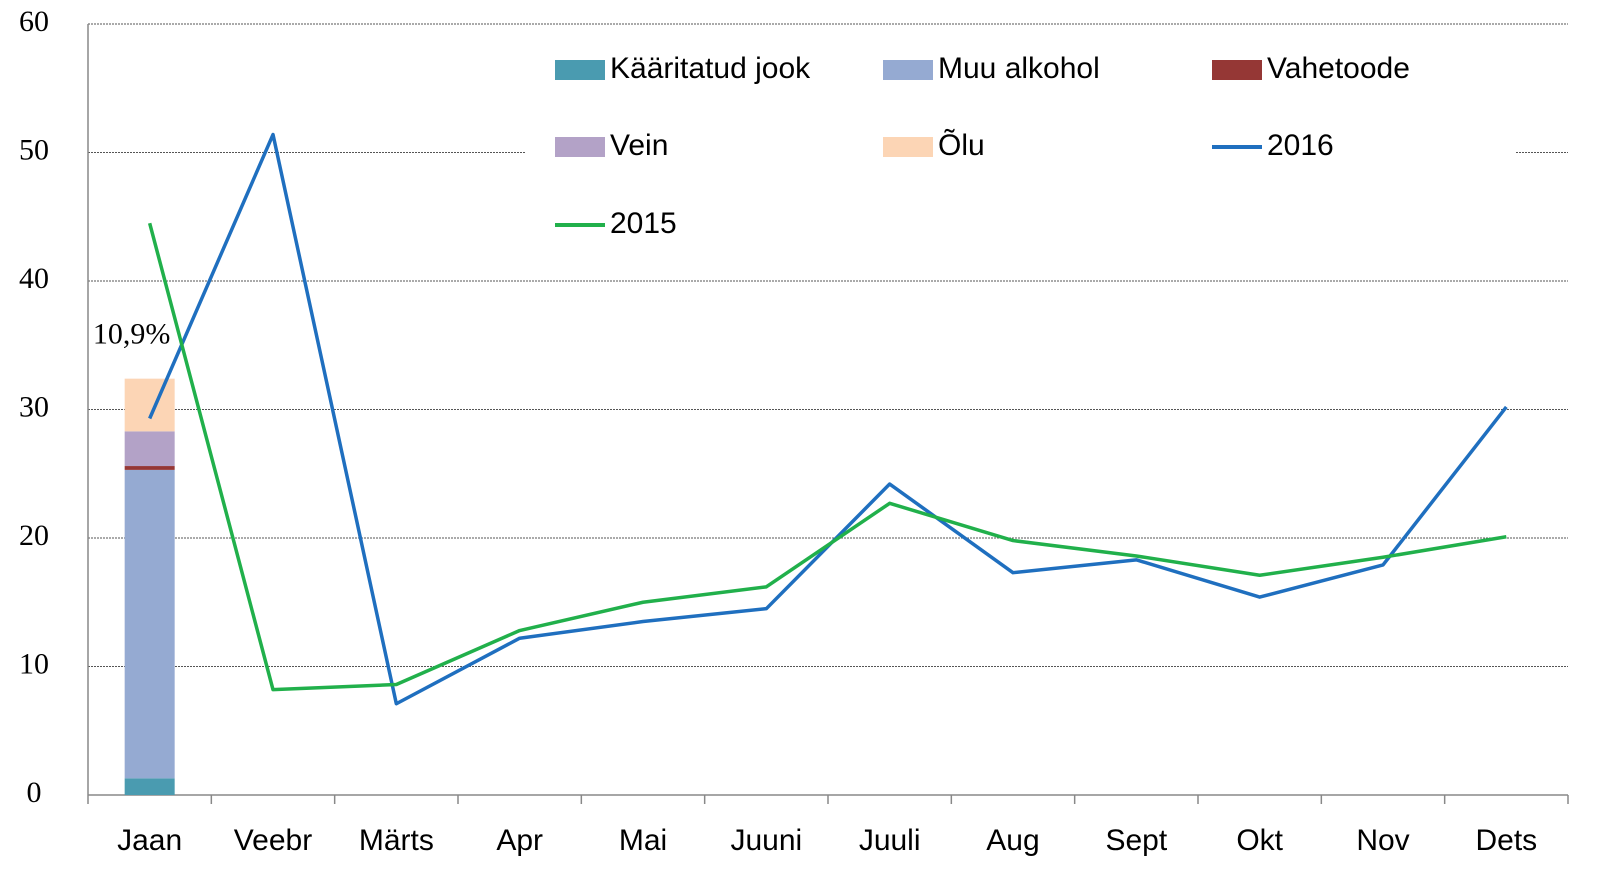 This screenshot has width=1613, height=884. What do you see at coordinates (890, 840) in the screenshot?
I see `x-tick-label: Juuli` at bounding box center [890, 840].